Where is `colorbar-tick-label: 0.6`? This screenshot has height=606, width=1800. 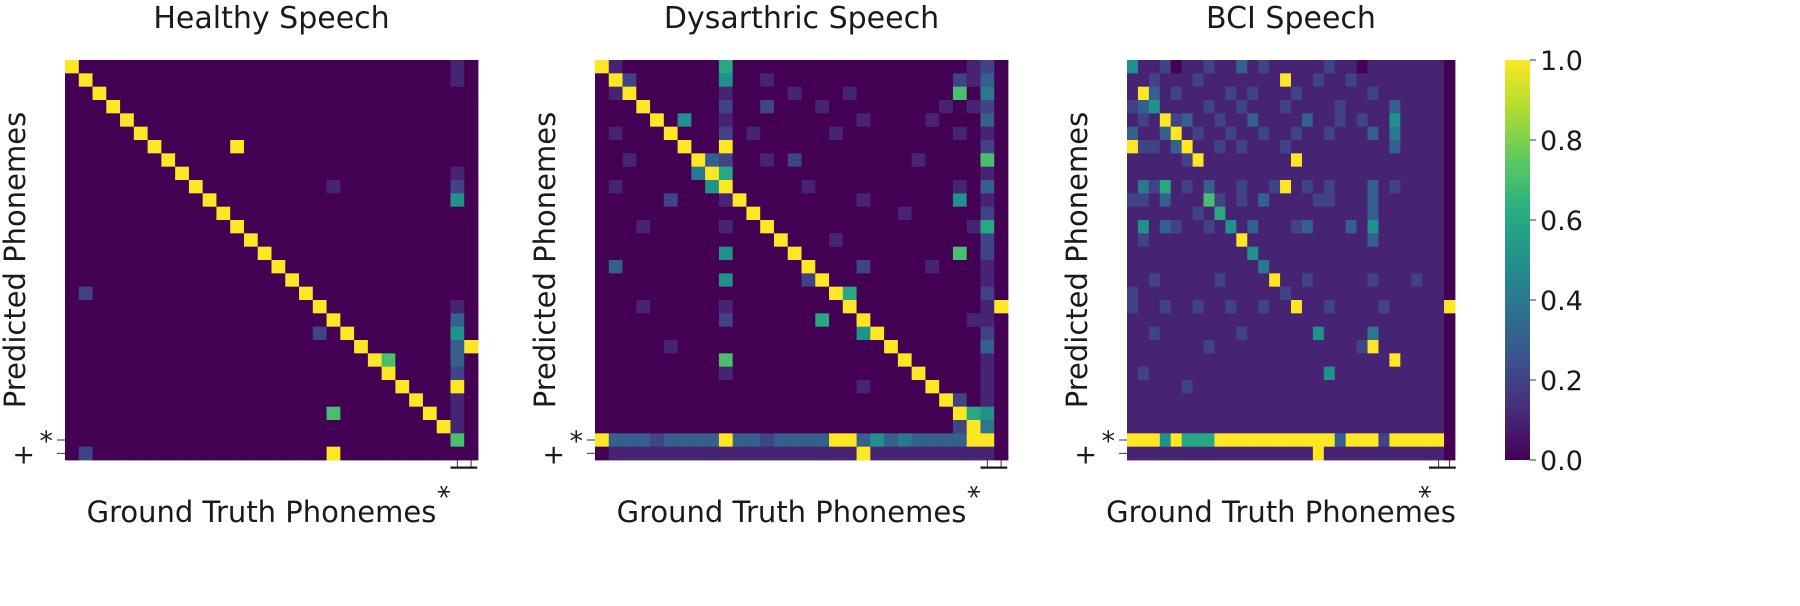 colorbar-tick-label: 0.6 is located at coordinates (1561, 221).